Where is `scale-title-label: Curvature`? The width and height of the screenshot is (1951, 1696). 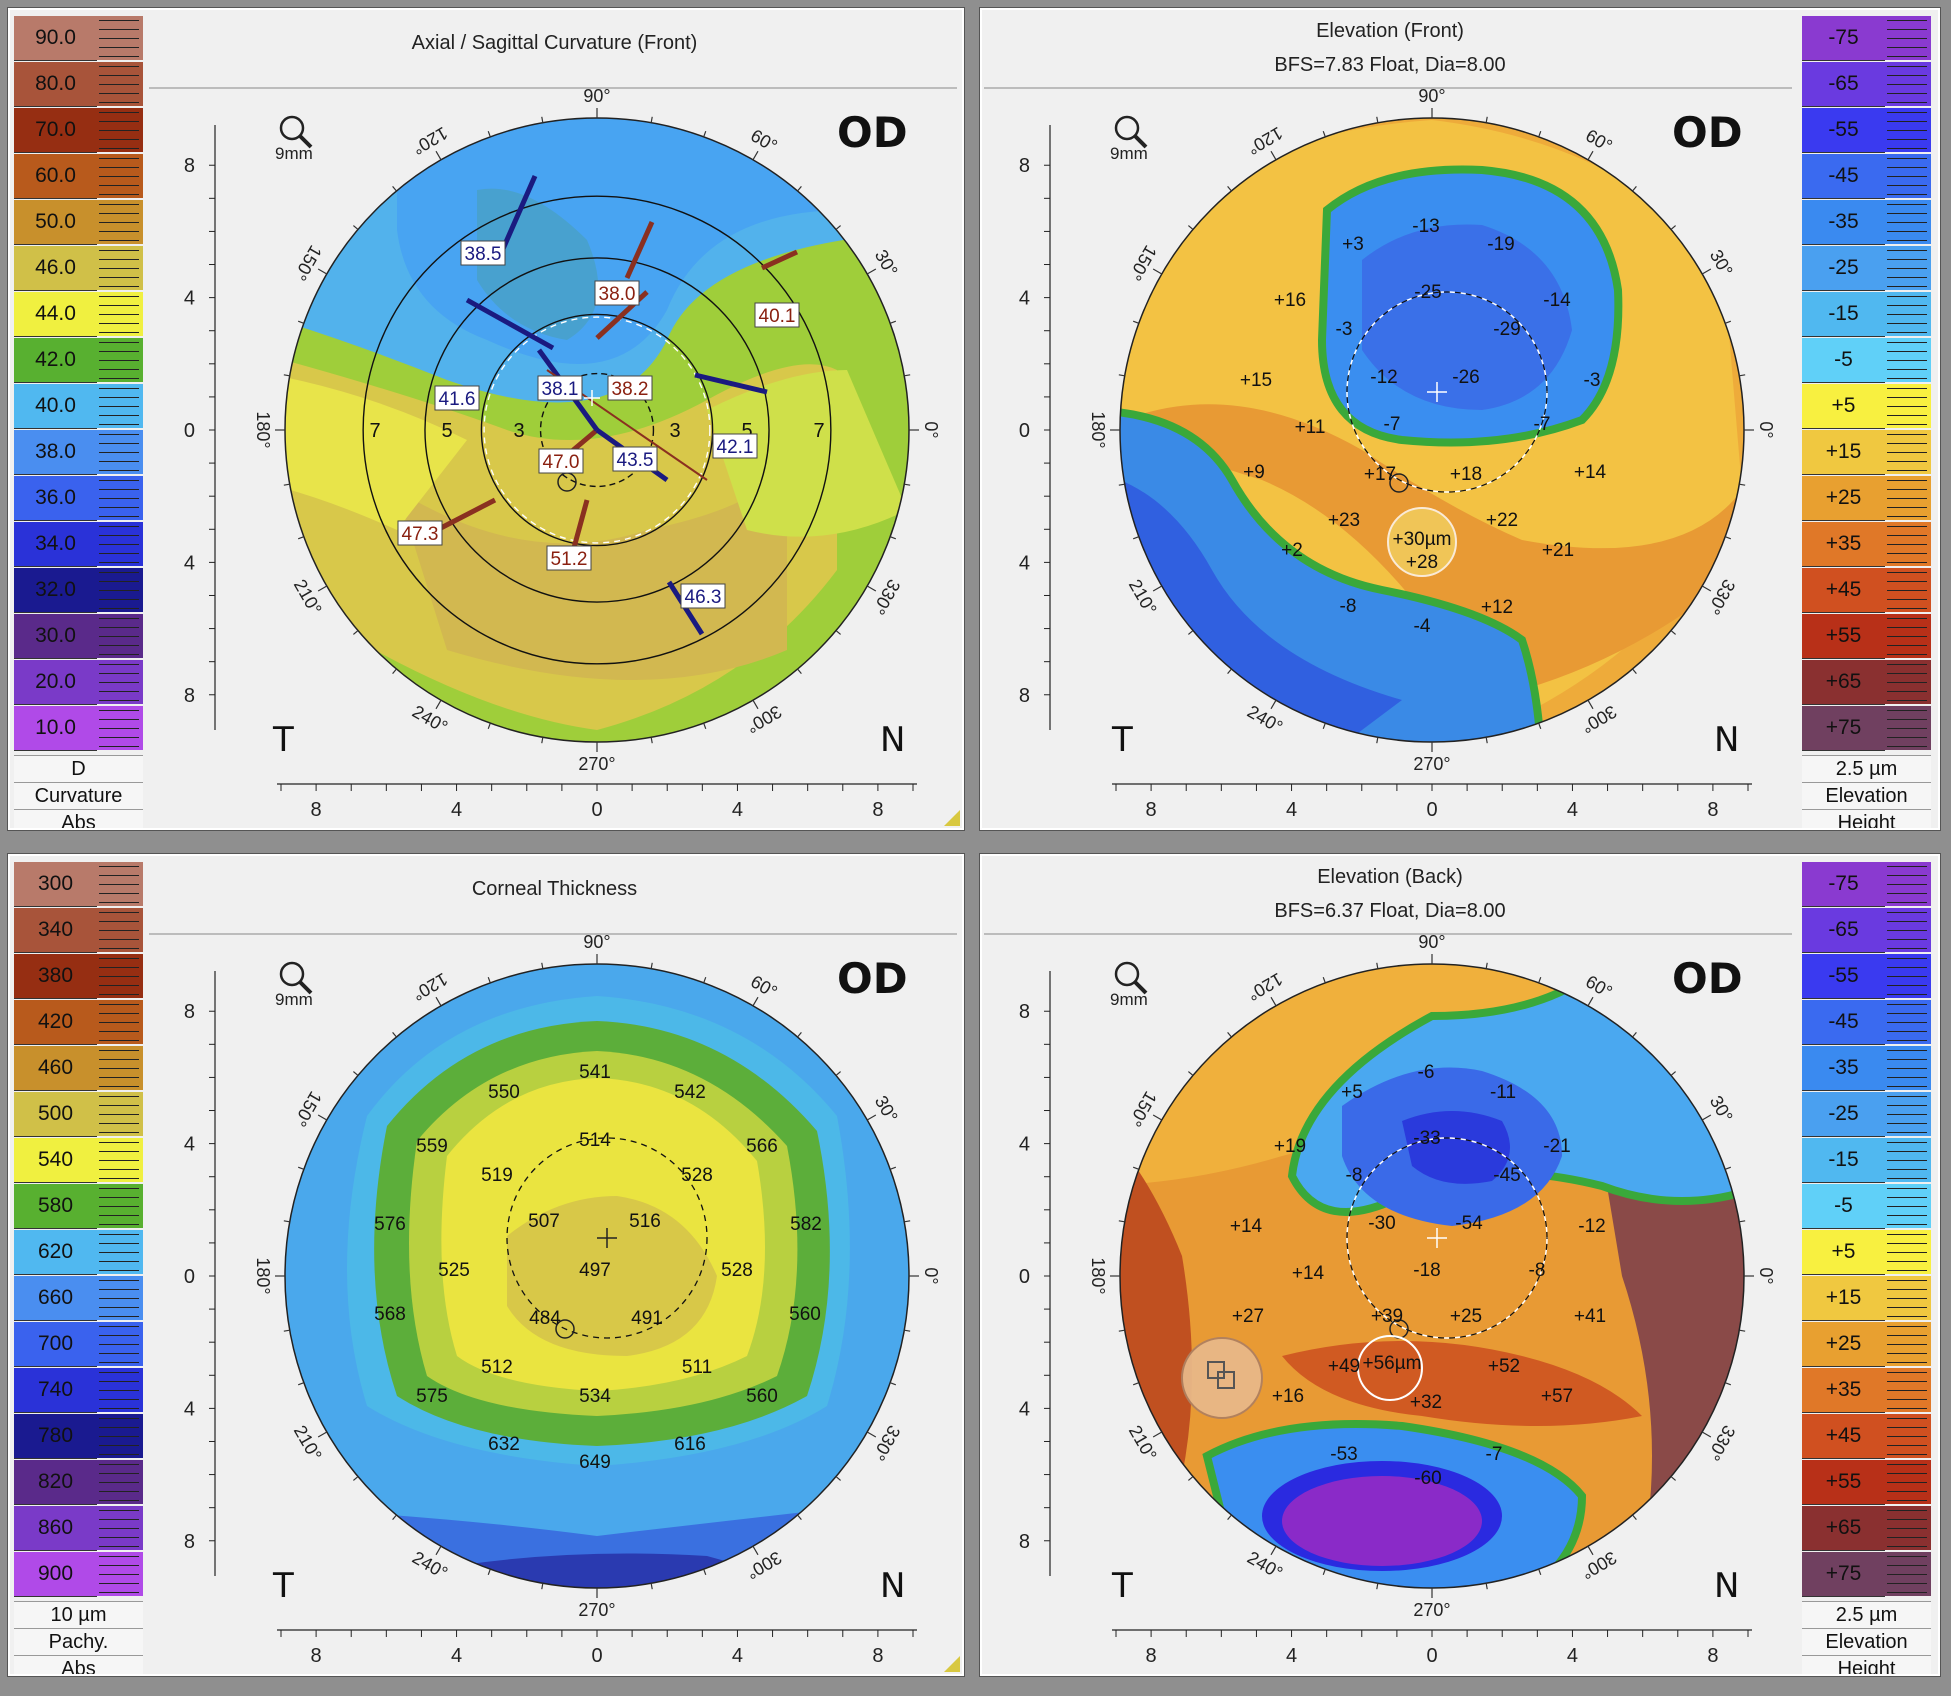 scale-title-label: Curvature is located at coordinates (78, 795).